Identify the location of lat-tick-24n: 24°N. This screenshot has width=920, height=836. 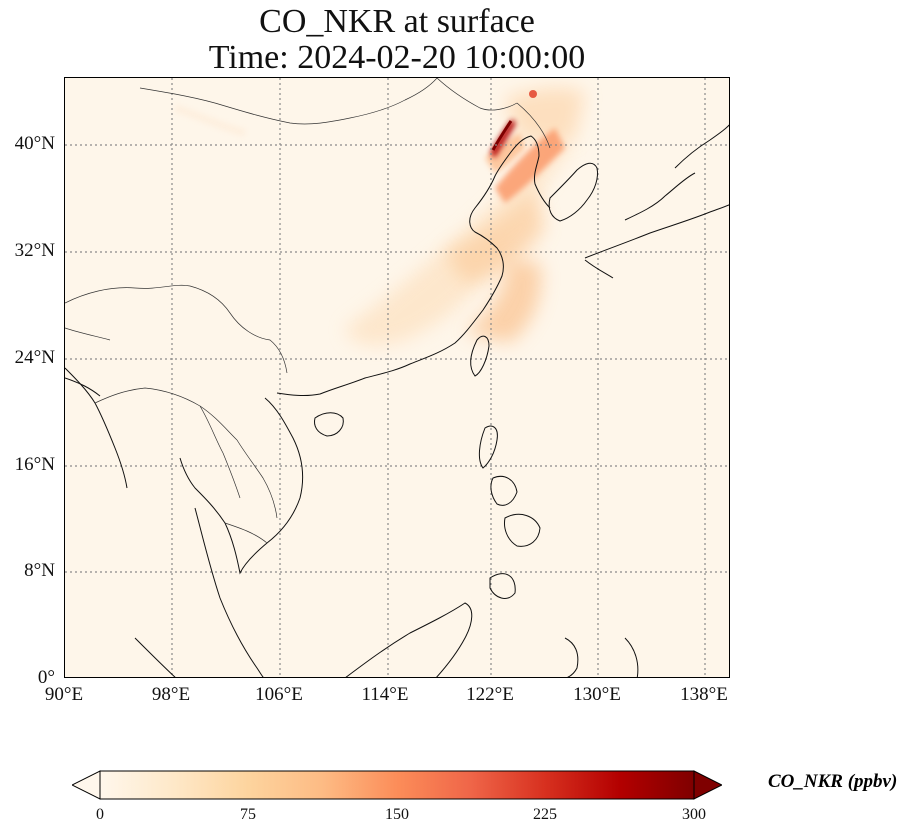
(34, 357).